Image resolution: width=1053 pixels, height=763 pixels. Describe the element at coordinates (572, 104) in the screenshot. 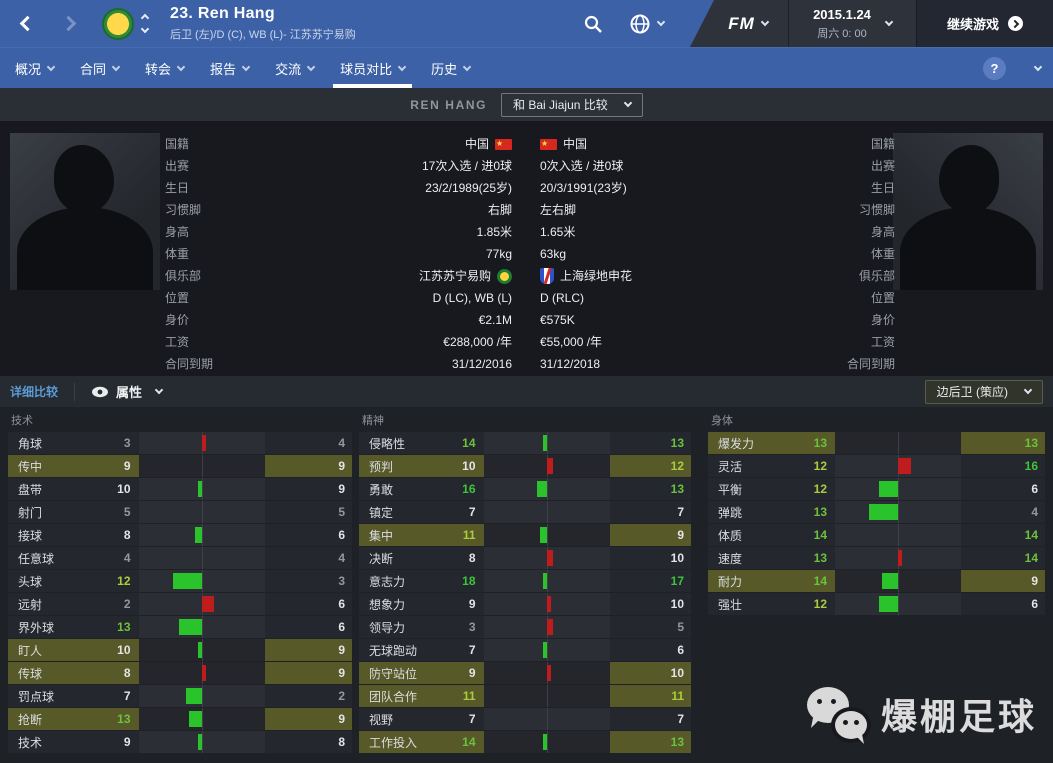

I see `compare-with-dropdown: 和 Bai Jiajun 比较` at that location.